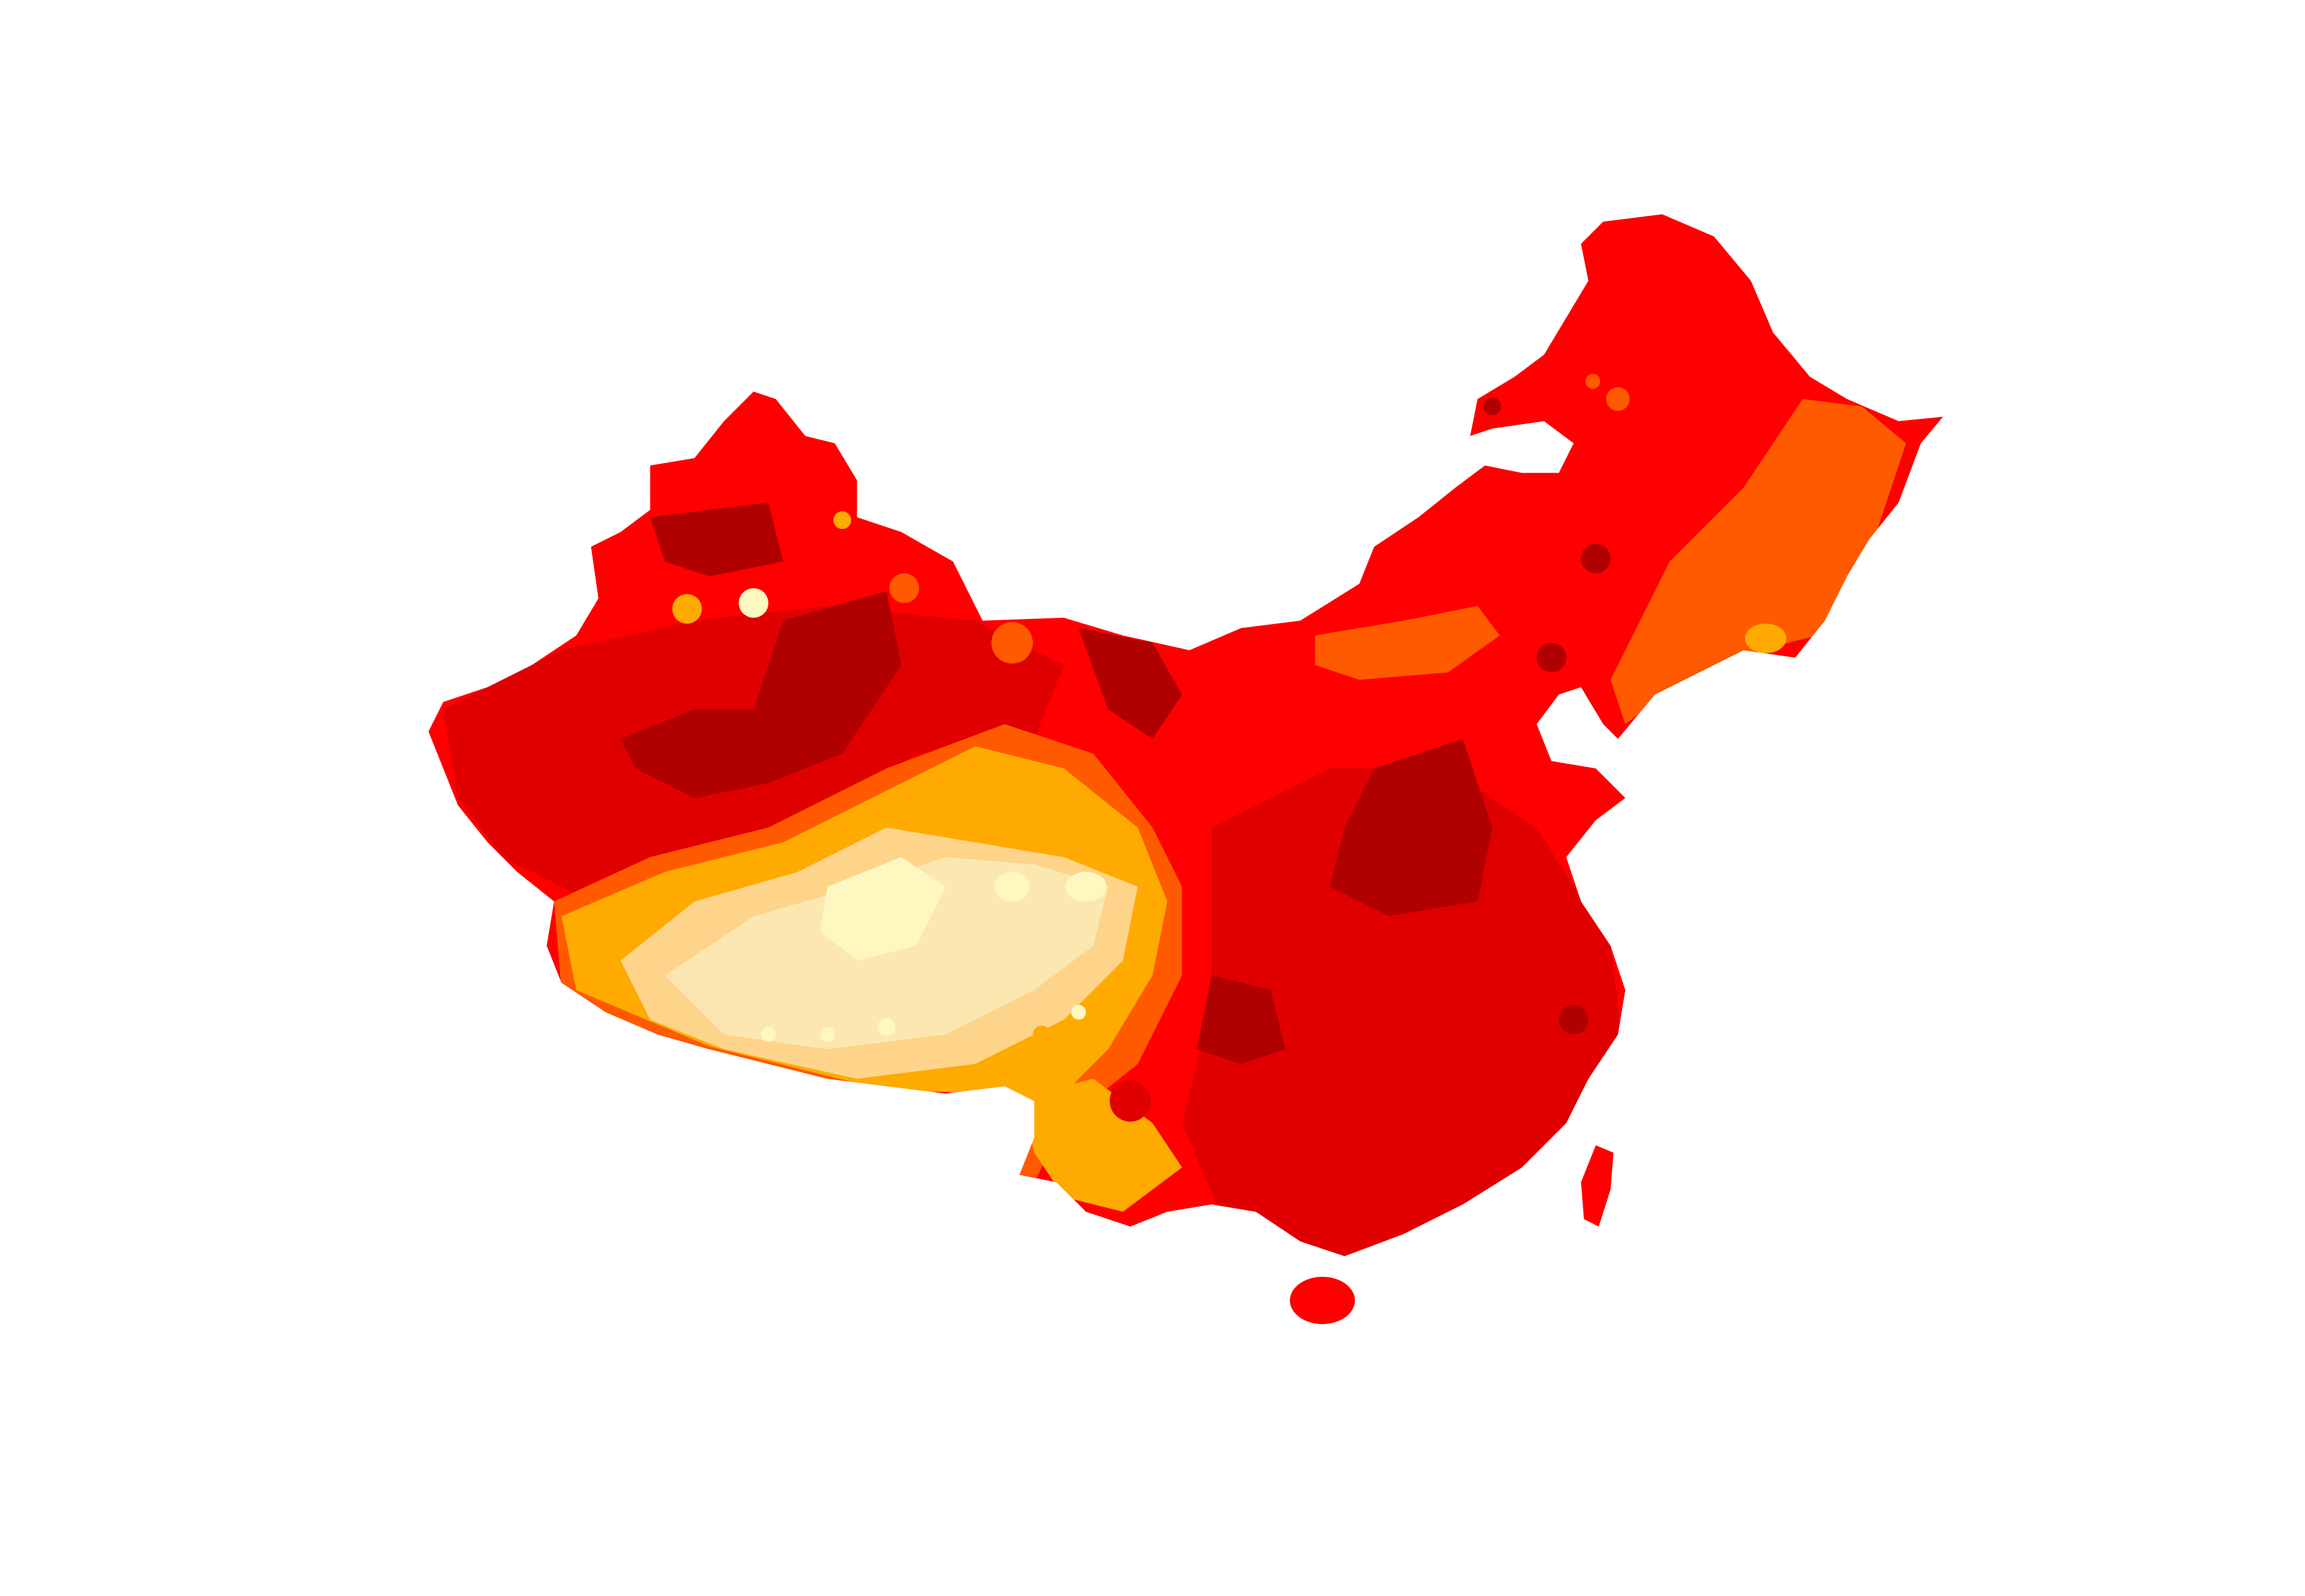  I want to click on band-palest-plateau, so click(883, 909).